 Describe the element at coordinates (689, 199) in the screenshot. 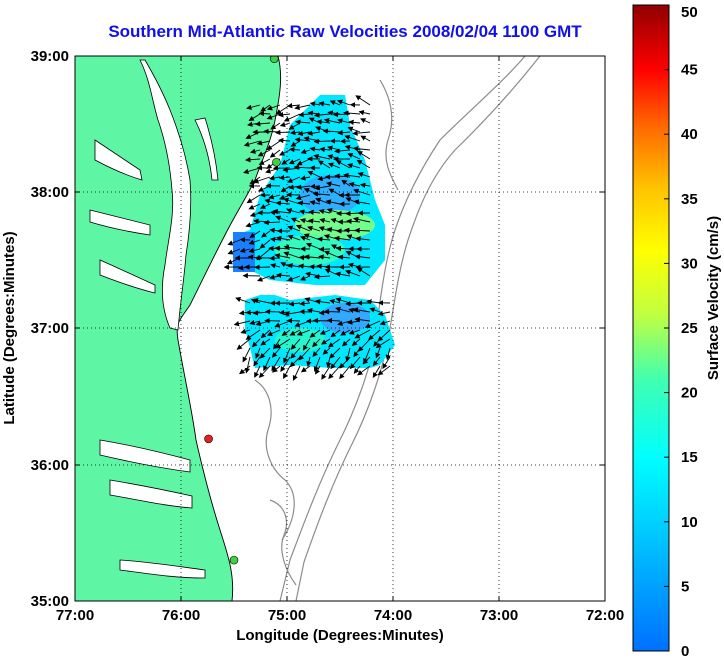

I see `colorbar-tick-label: 35` at that location.